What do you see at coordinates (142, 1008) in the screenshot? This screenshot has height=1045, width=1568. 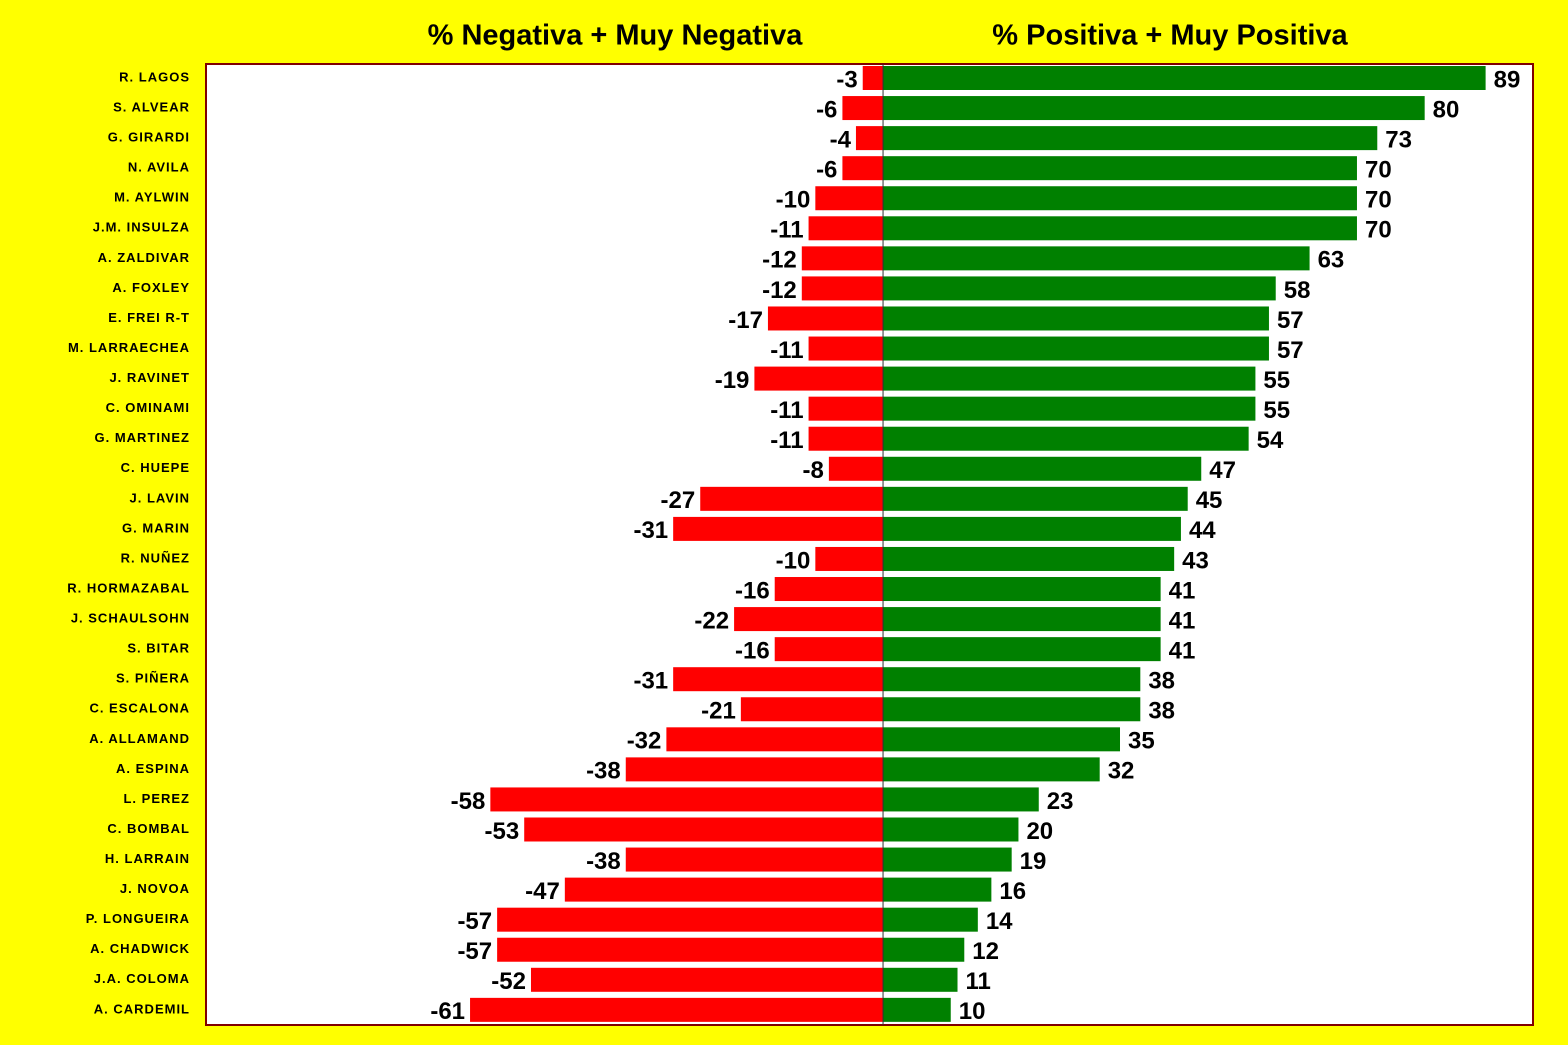 I see `category-label: A. CARDEMIL` at bounding box center [142, 1008].